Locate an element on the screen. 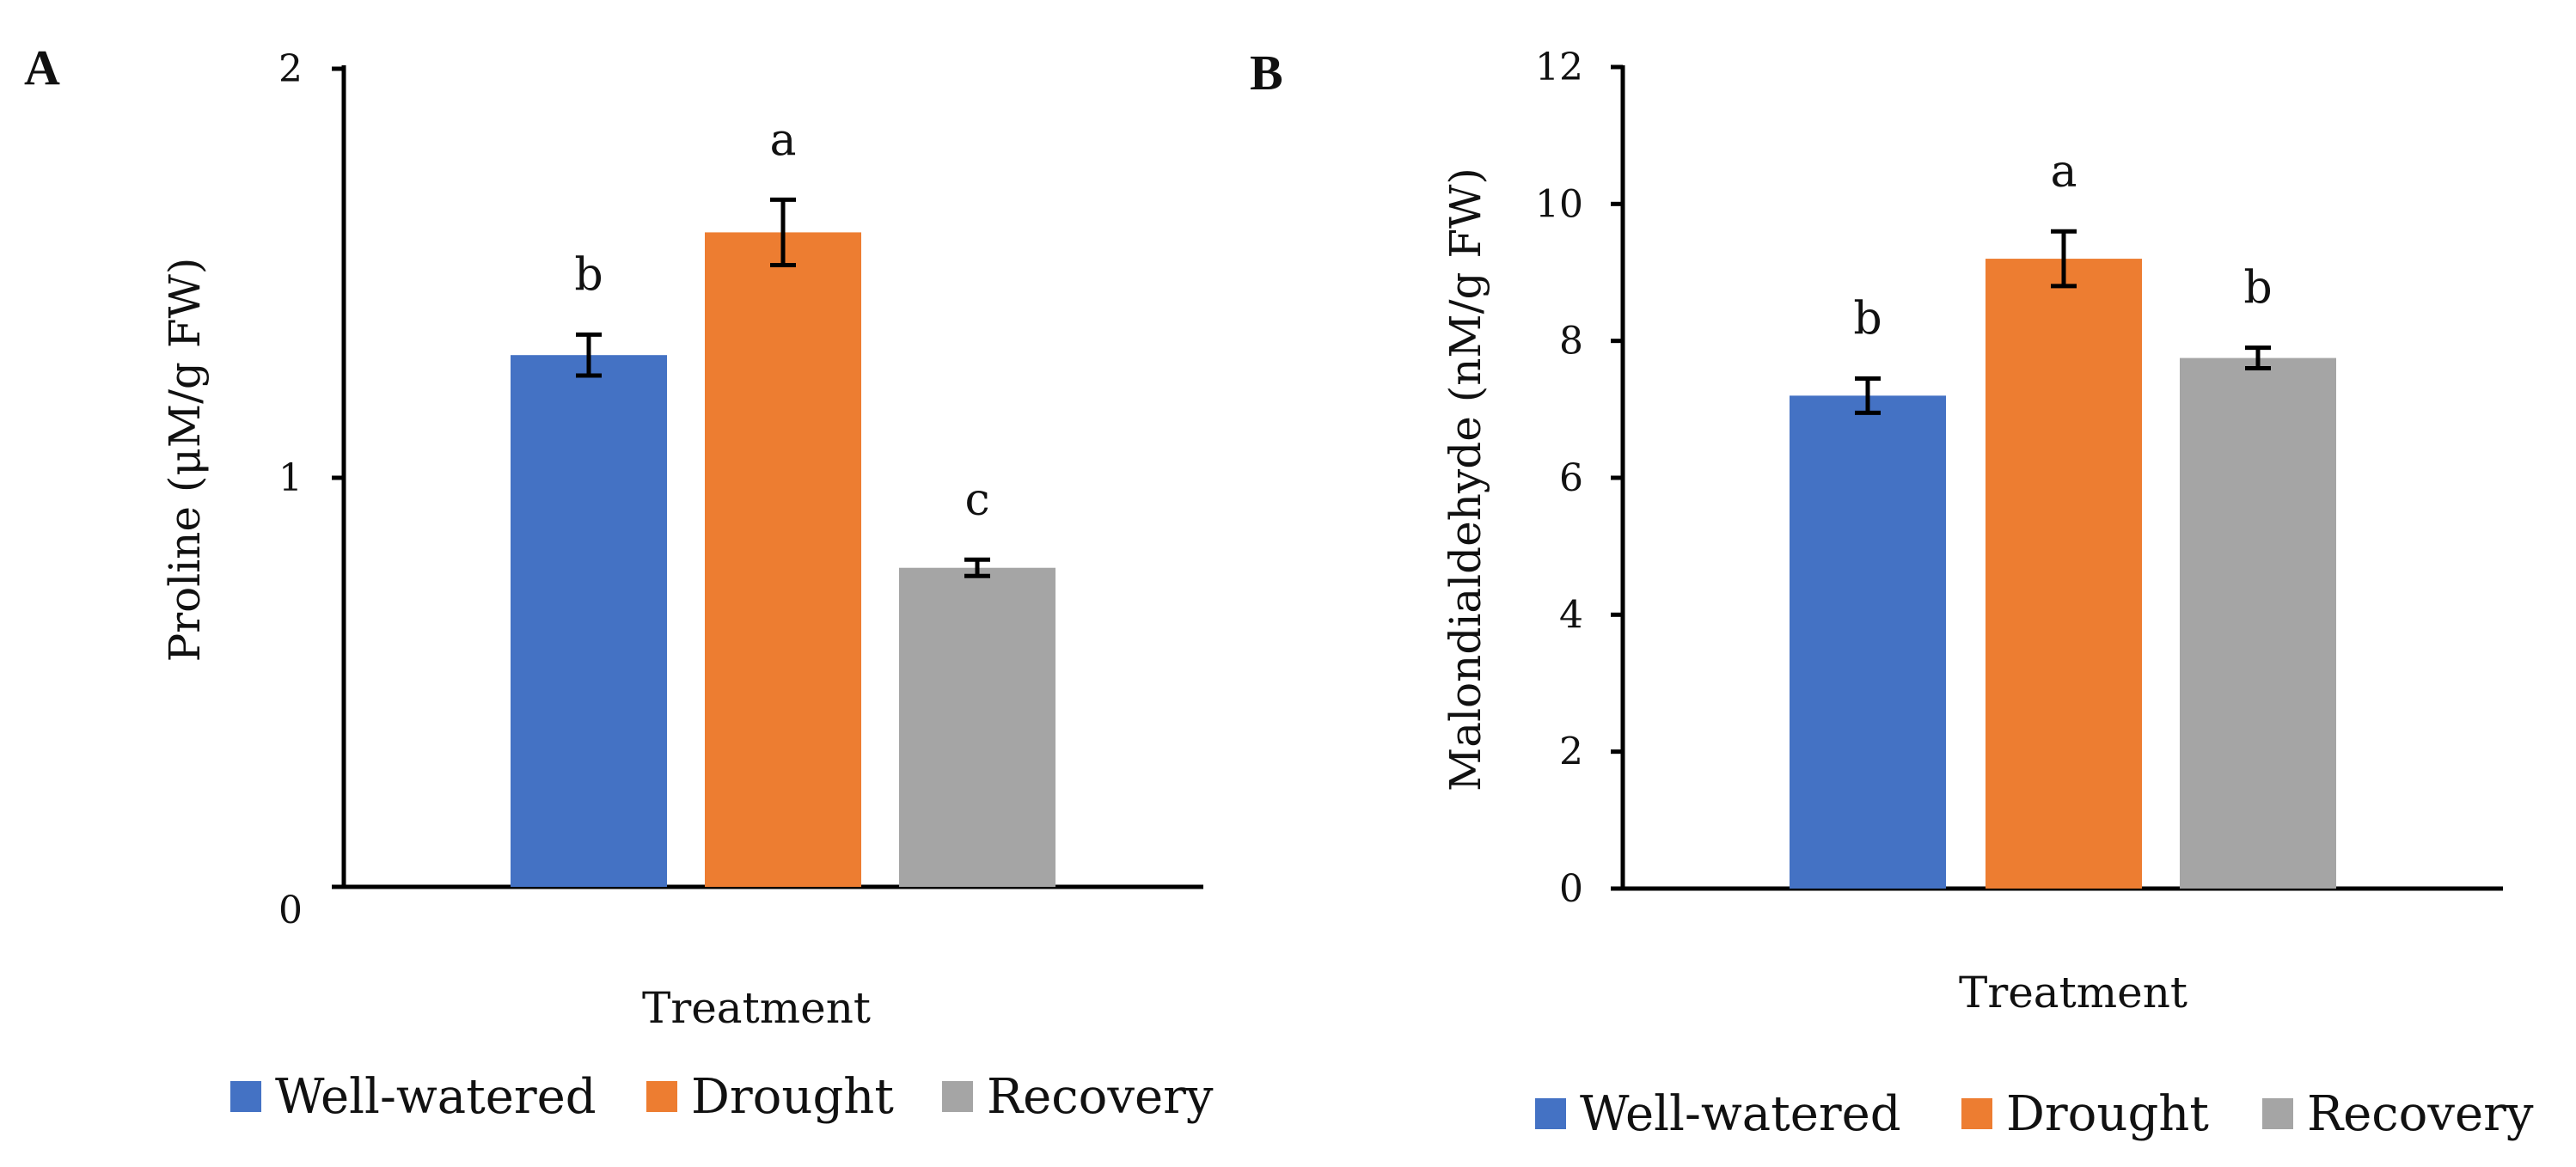 The height and width of the screenshot is (1167, 2576). panel-a-legend-swatch-well-watered is located at coordinates (245, 1096).